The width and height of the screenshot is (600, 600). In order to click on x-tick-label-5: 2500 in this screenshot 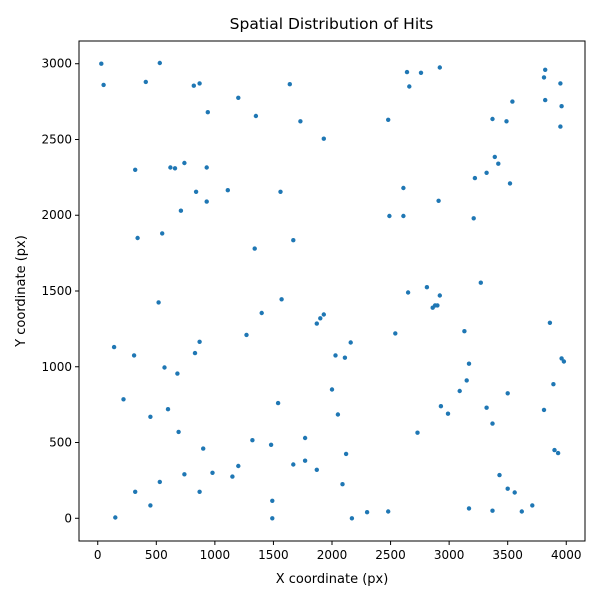, I will do `click(390, 555)`.